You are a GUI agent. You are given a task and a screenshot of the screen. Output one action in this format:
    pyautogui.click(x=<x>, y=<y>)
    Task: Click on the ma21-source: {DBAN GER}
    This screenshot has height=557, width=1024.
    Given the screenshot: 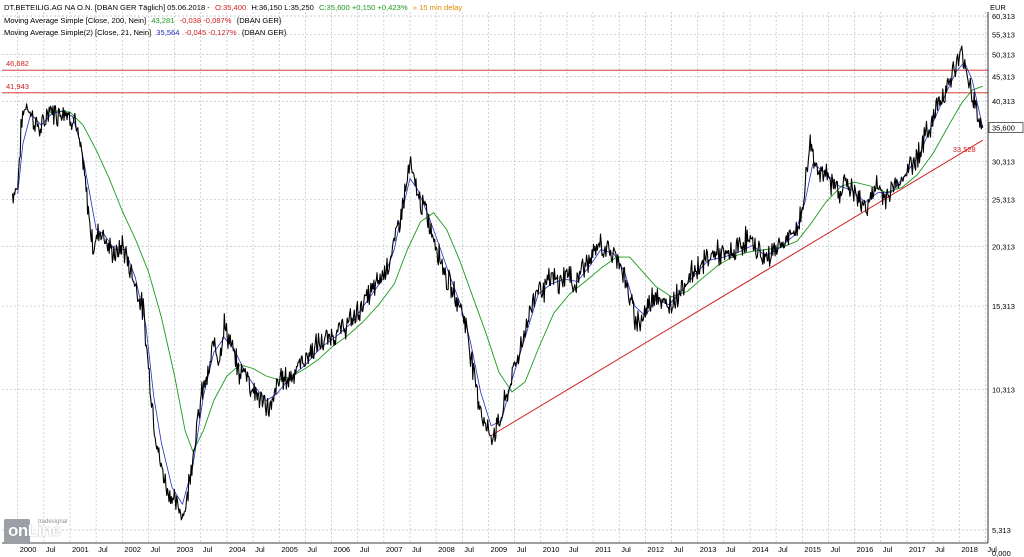 What is the action you would take?
    pyautogui.click(x=264, y=32)
    